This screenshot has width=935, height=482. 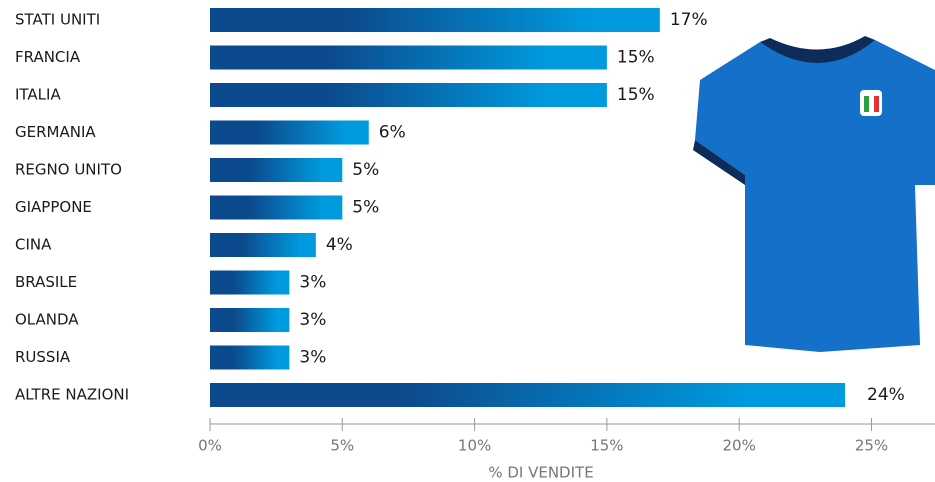 I want to click on category-label: OLANDA, so click(x=47, y=320).